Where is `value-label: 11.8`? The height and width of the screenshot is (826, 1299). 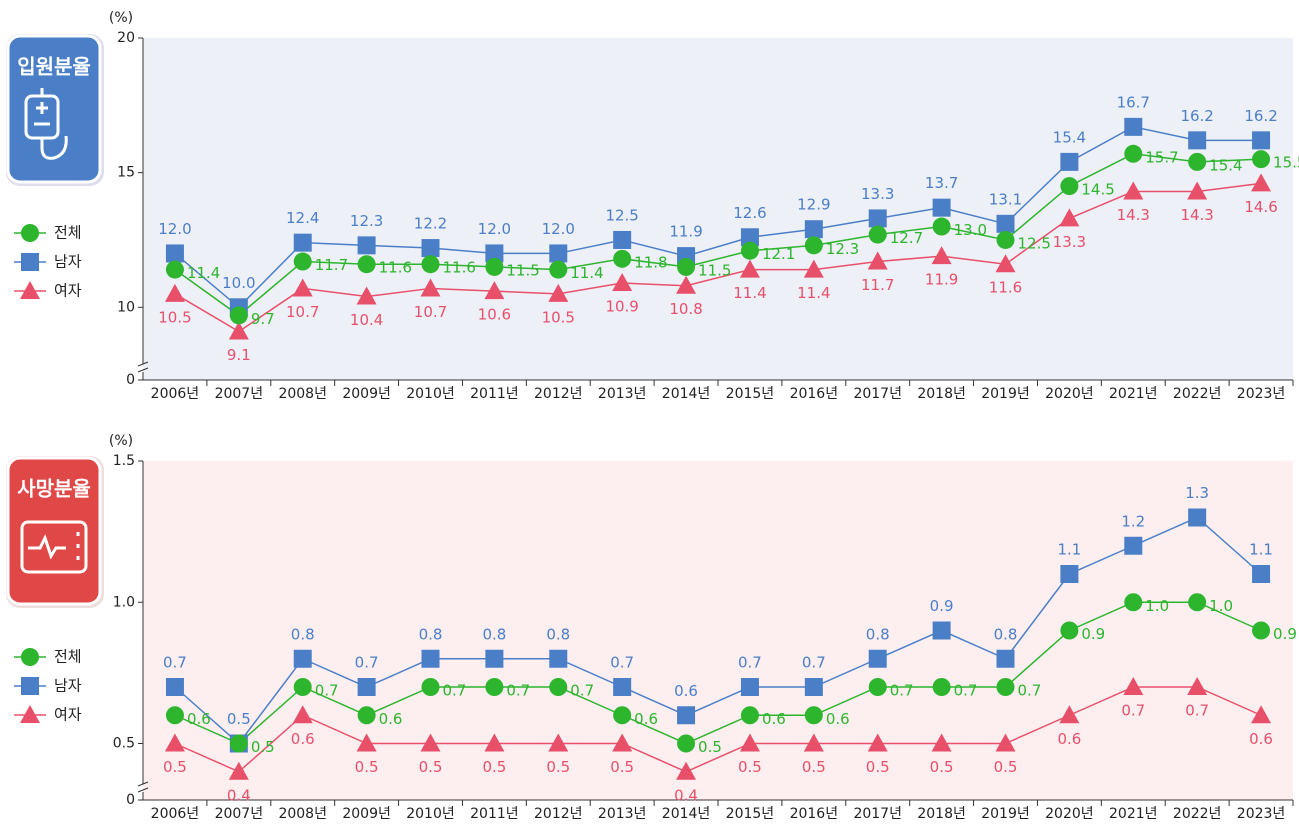
value-label: 11.8 is located at coordinates (650, 262).